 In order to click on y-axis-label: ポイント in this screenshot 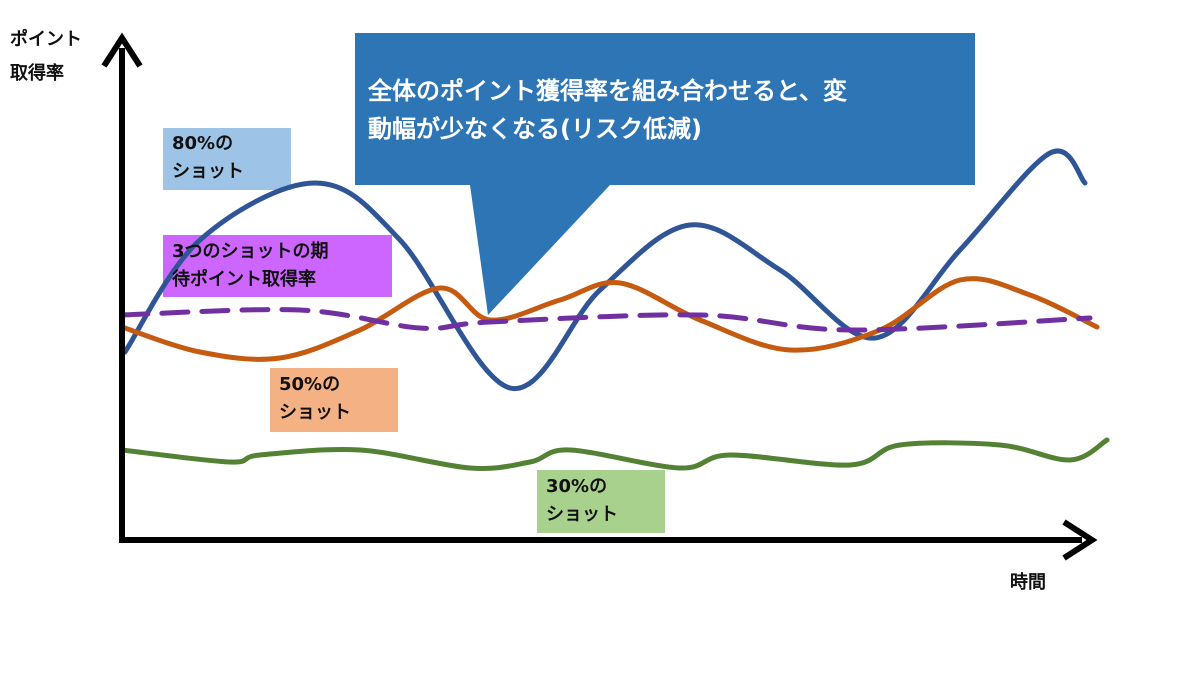, I will do `click(46, 39)`.